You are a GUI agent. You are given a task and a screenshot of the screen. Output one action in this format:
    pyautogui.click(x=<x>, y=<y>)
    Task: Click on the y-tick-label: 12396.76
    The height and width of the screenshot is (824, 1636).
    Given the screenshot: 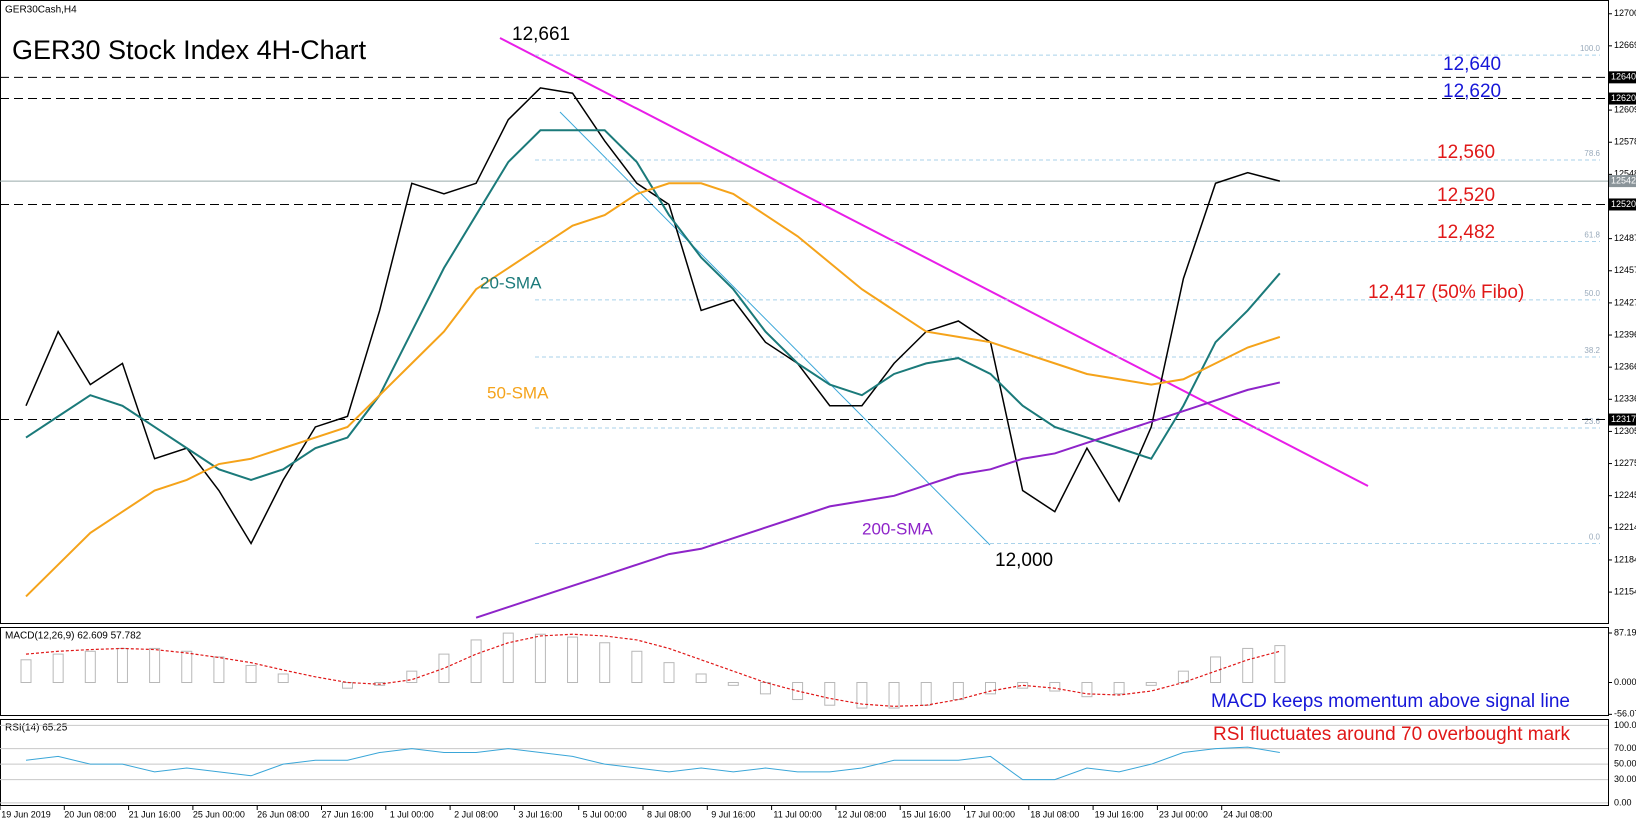 What is the action you would take?
    pyautogui.click(x=1625, y=334)
    